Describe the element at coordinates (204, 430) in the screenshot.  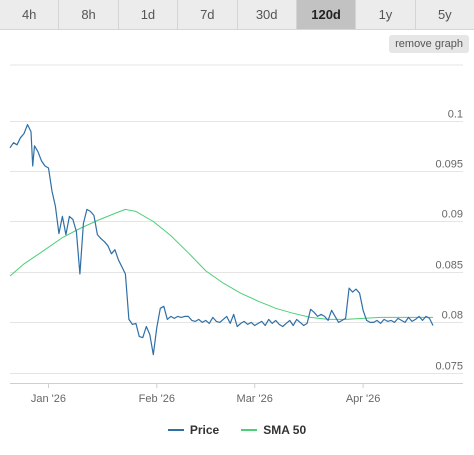
I see `legend-label-price: Price` at that location.